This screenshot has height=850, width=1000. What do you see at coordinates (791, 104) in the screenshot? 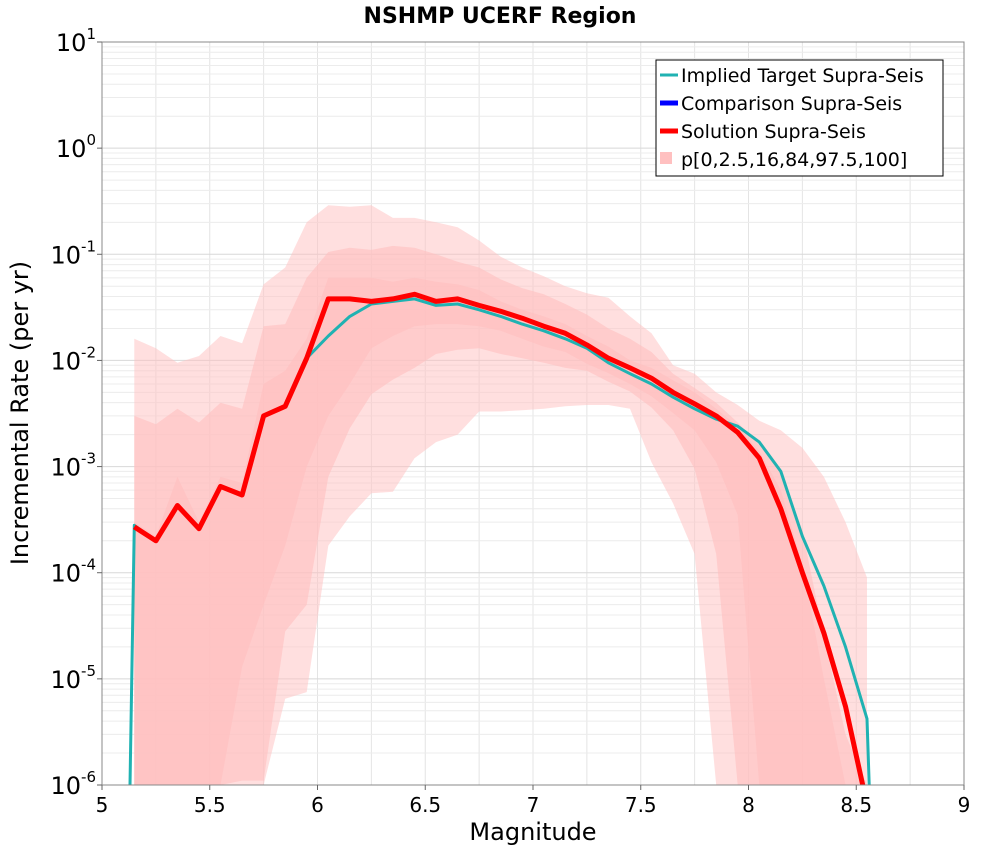
I see `legend-label-comparison: Comparison Supra-Seis` at bounding box center [791, 104].